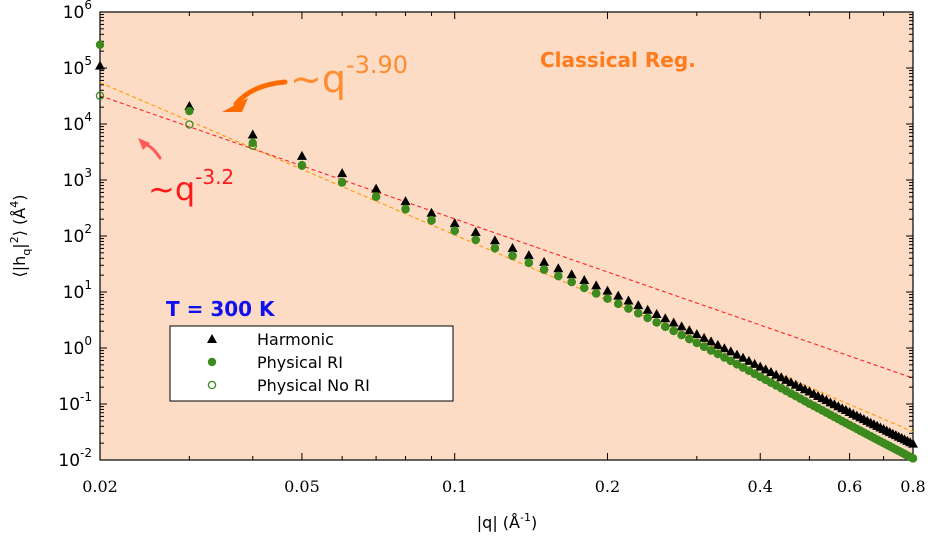 The width and height of the screenshot is (932, 538). Describe the element at coordinates (14, 204) in the screenshot. I see `y-axis-label-sup2: 4` at that location.